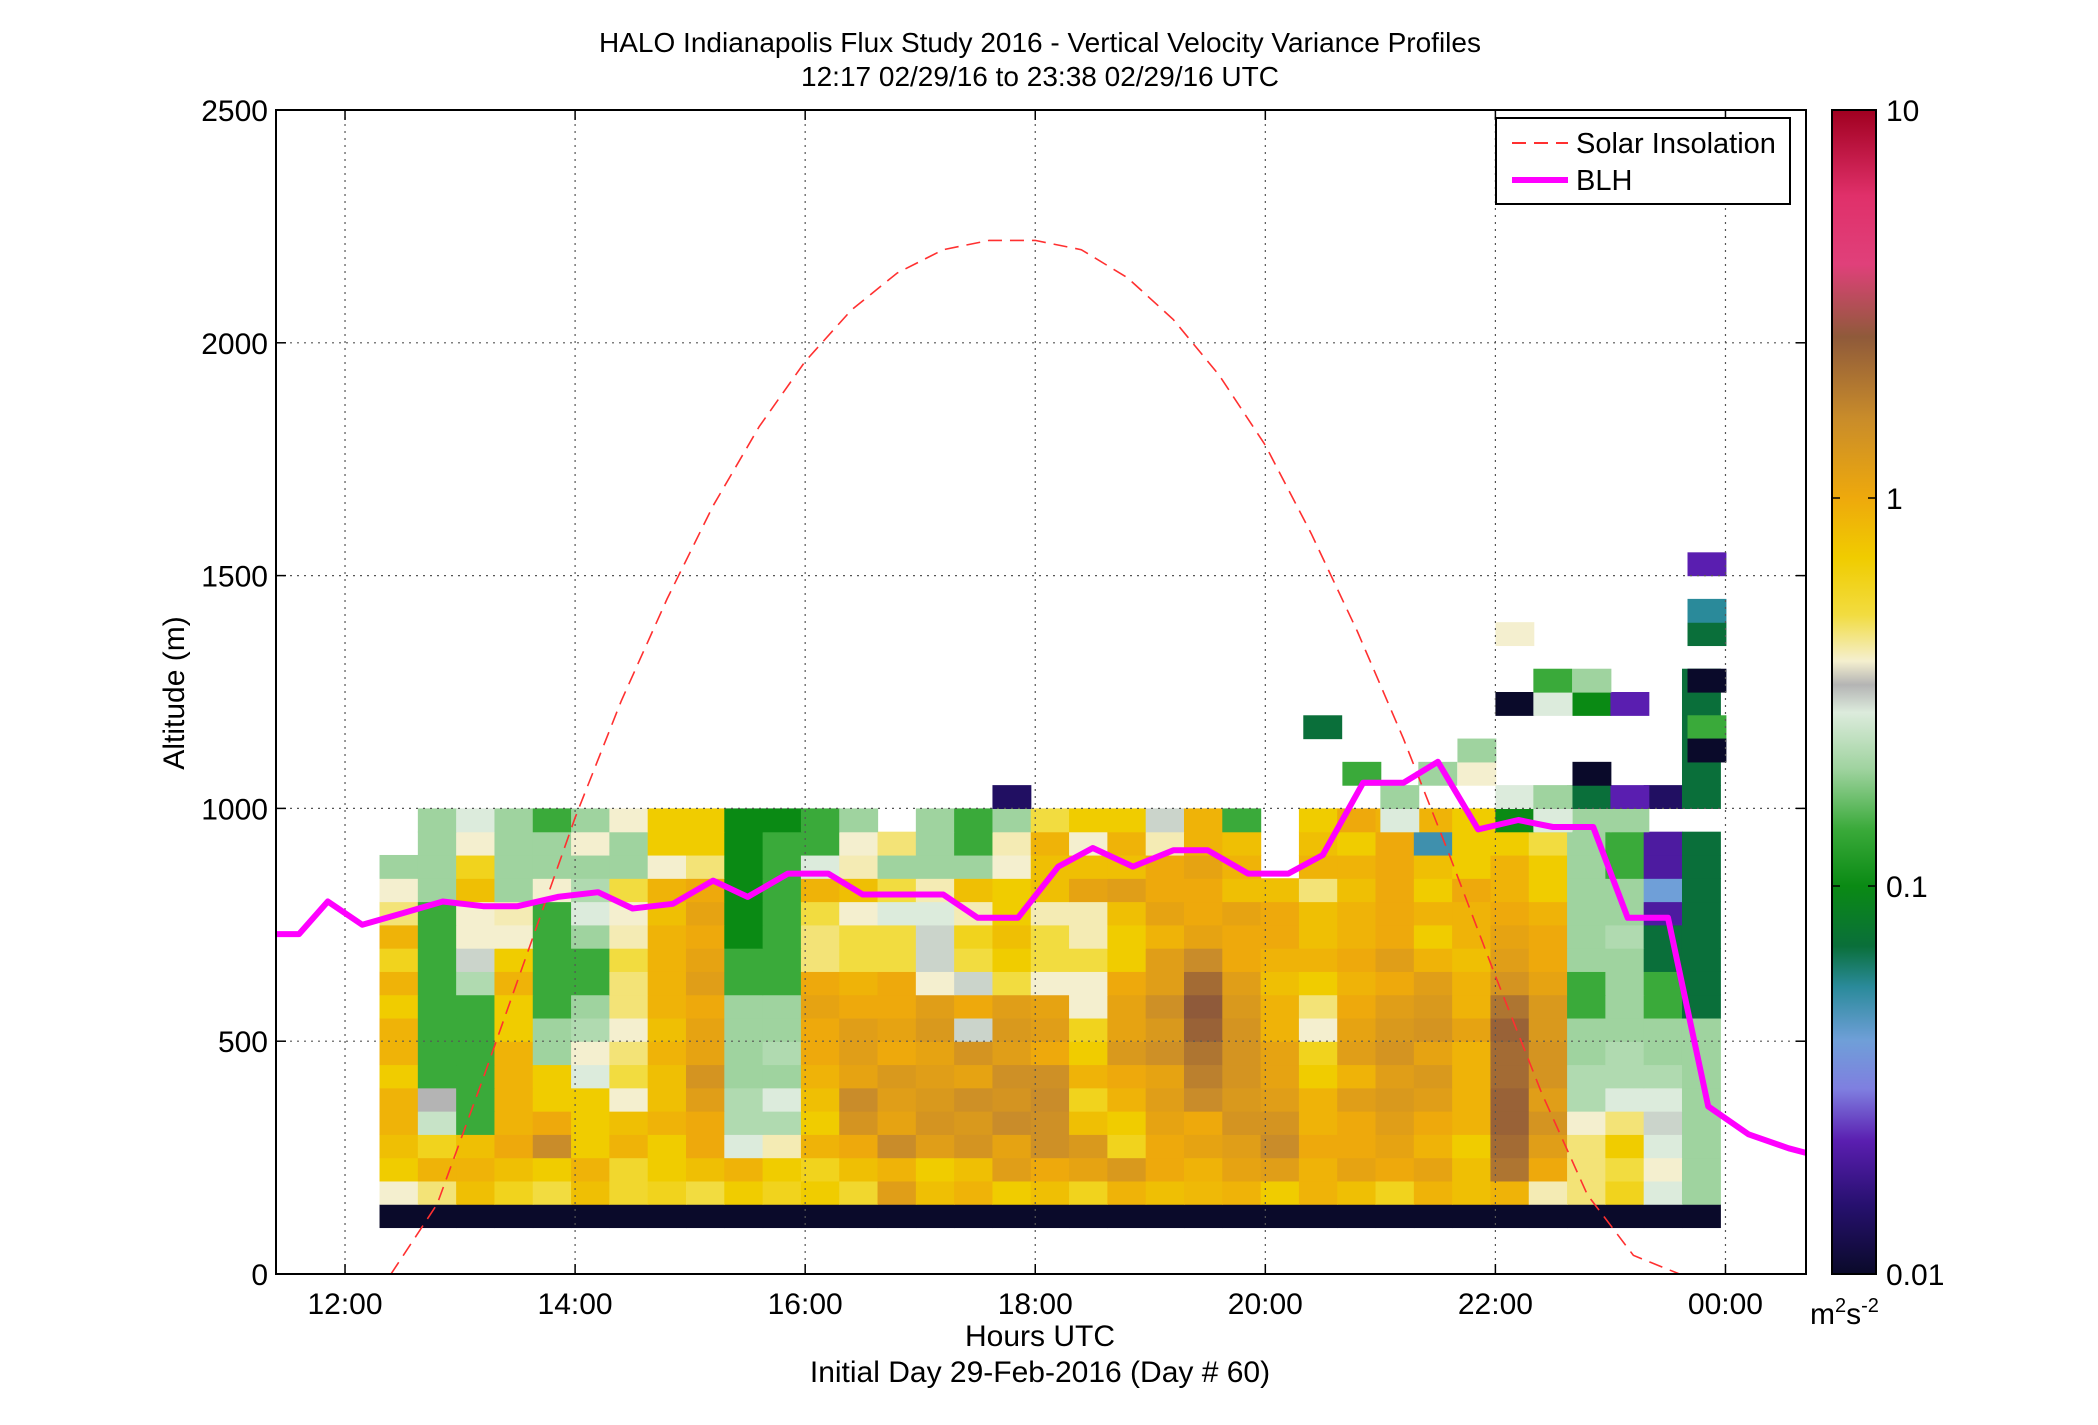 Image resolution: width=2098 pixels, height=1425 pixels. I want to click on y-tick-label-0: 0, so click(259, 1275).